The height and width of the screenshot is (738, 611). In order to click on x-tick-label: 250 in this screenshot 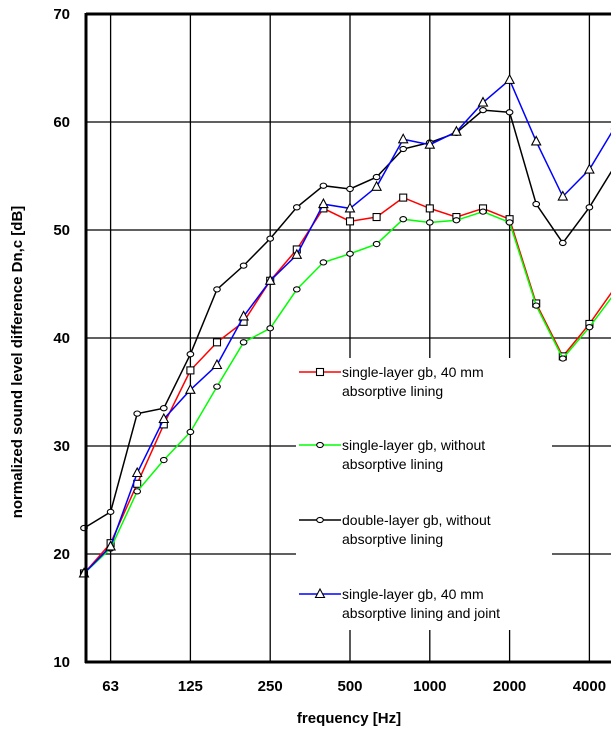, I will do `click(270, 686)`.